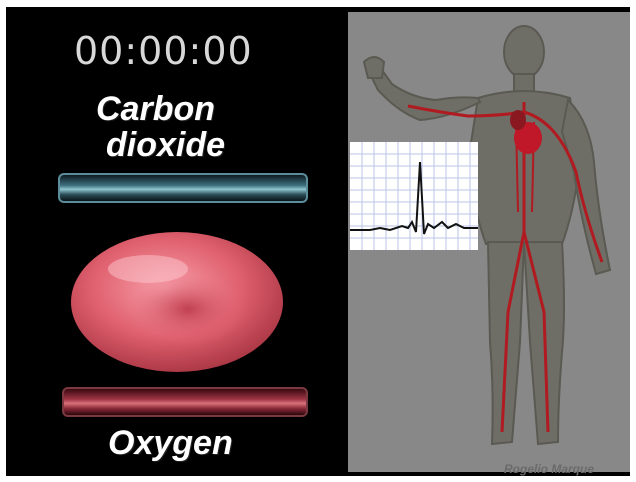 The height and width of the screenshot is (482, 636). I want to click on author-credit: Rogelio Marque, so click(549, 469).